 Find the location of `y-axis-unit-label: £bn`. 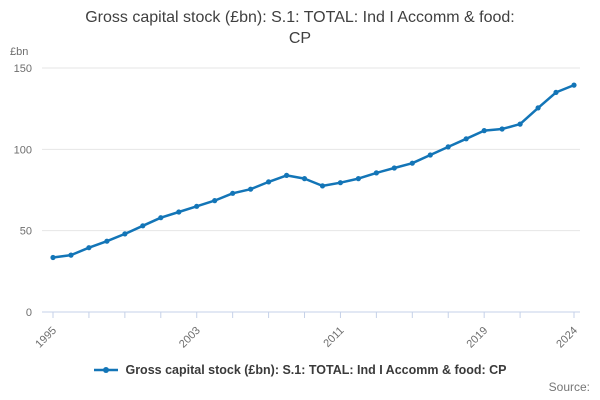

y-axis-unit-label: £bn is located at coordinates (19, 52).